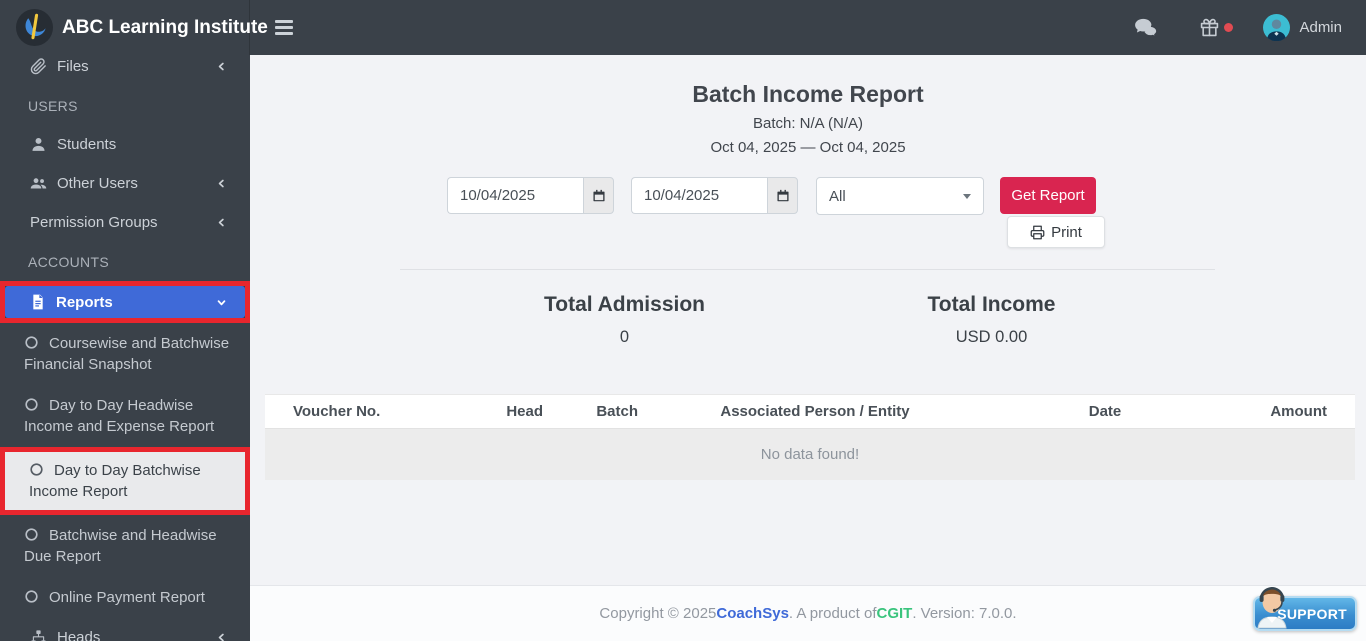 The image size is (1366, 641). What do you see at coordinates (125, 144) in the screenshot?
I see `sidebar-item-students: Students` at bounding box center [125, 144].